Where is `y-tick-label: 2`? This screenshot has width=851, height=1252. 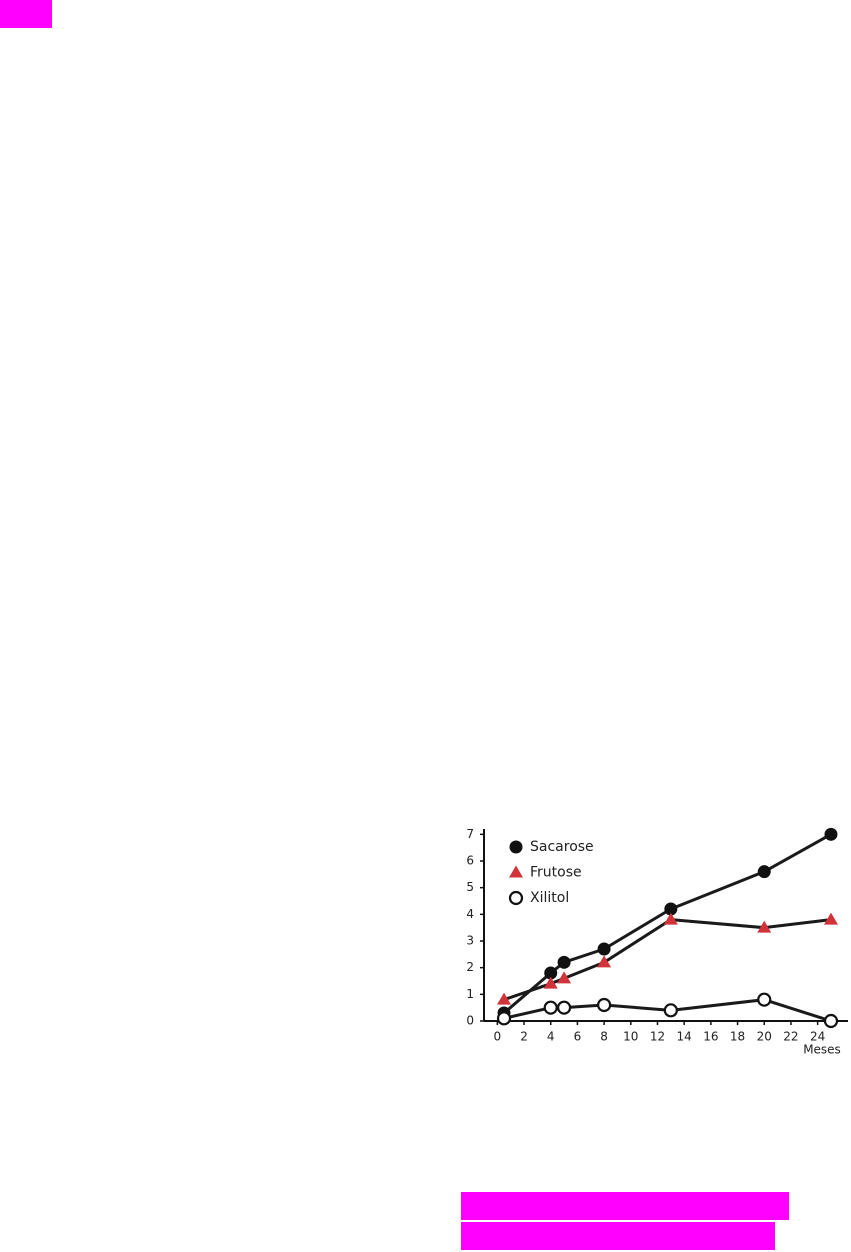
y-tick-label: 2 is located at coordinates (470, 967).